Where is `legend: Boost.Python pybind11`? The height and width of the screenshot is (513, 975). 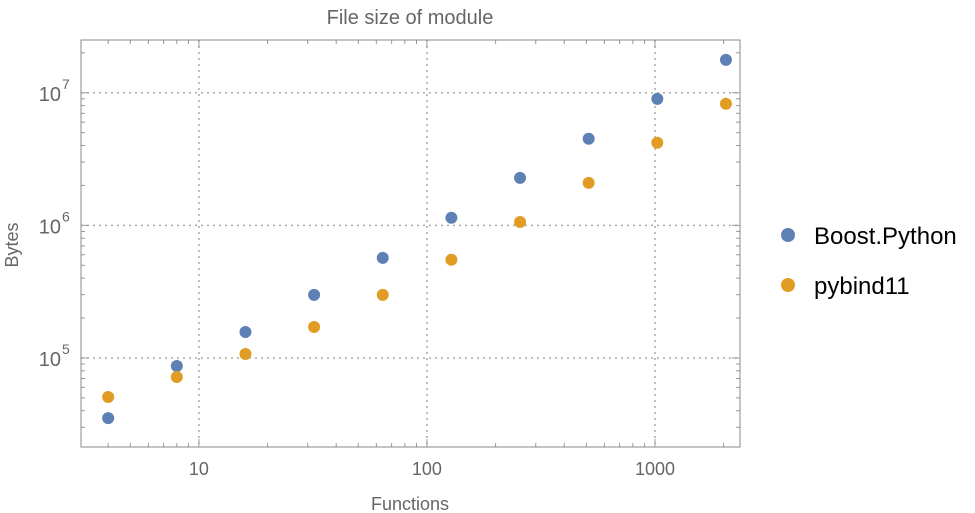 legend: Boost.Python pybind11 is located at coordinates (869, 261).